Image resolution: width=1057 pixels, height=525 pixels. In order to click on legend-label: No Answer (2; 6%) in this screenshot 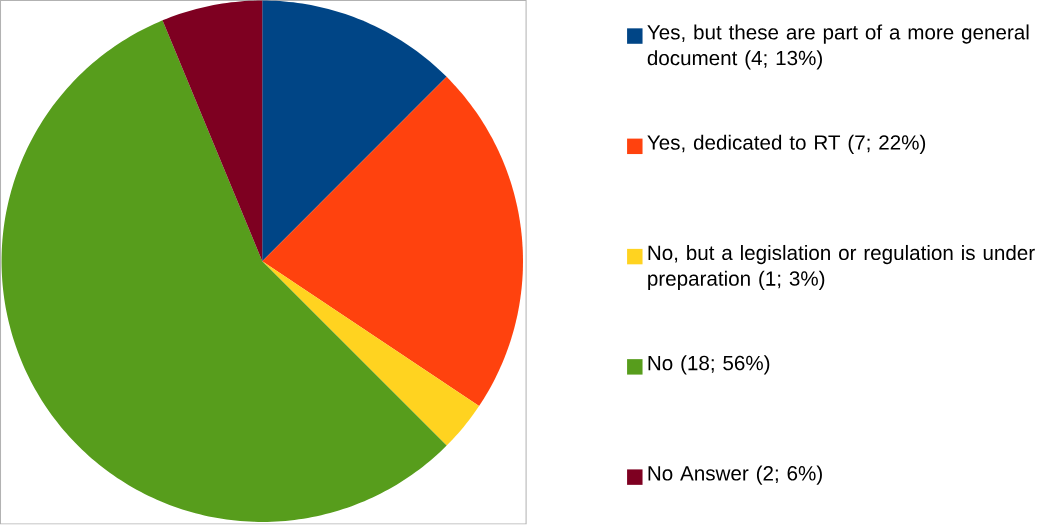, I will do `click(735, 475)`.